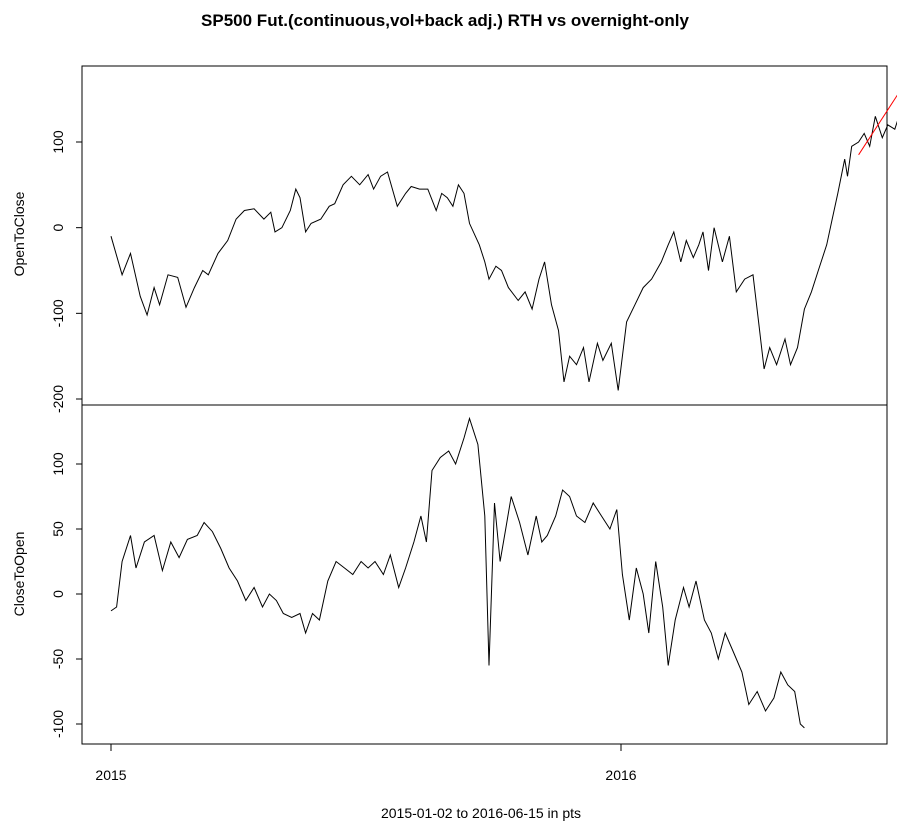  What do you see at coordinates (877, 125) in the screenshot?
I see `series-line` at bounding box center [877, 125].